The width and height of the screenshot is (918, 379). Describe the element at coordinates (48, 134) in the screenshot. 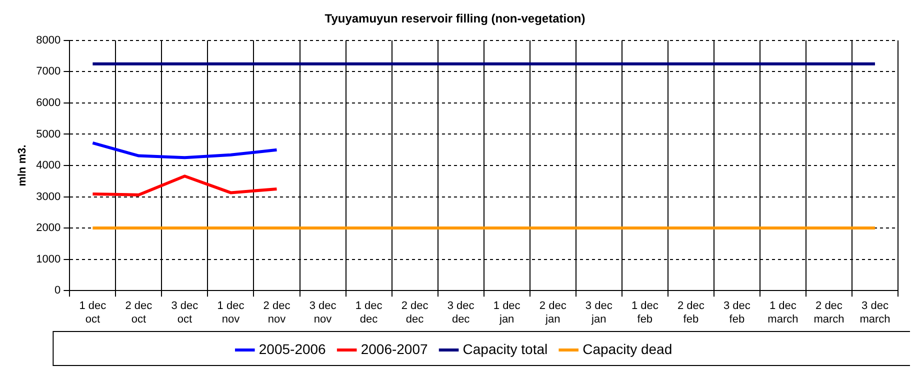

I see `y-tick-label: 5000` at that location.